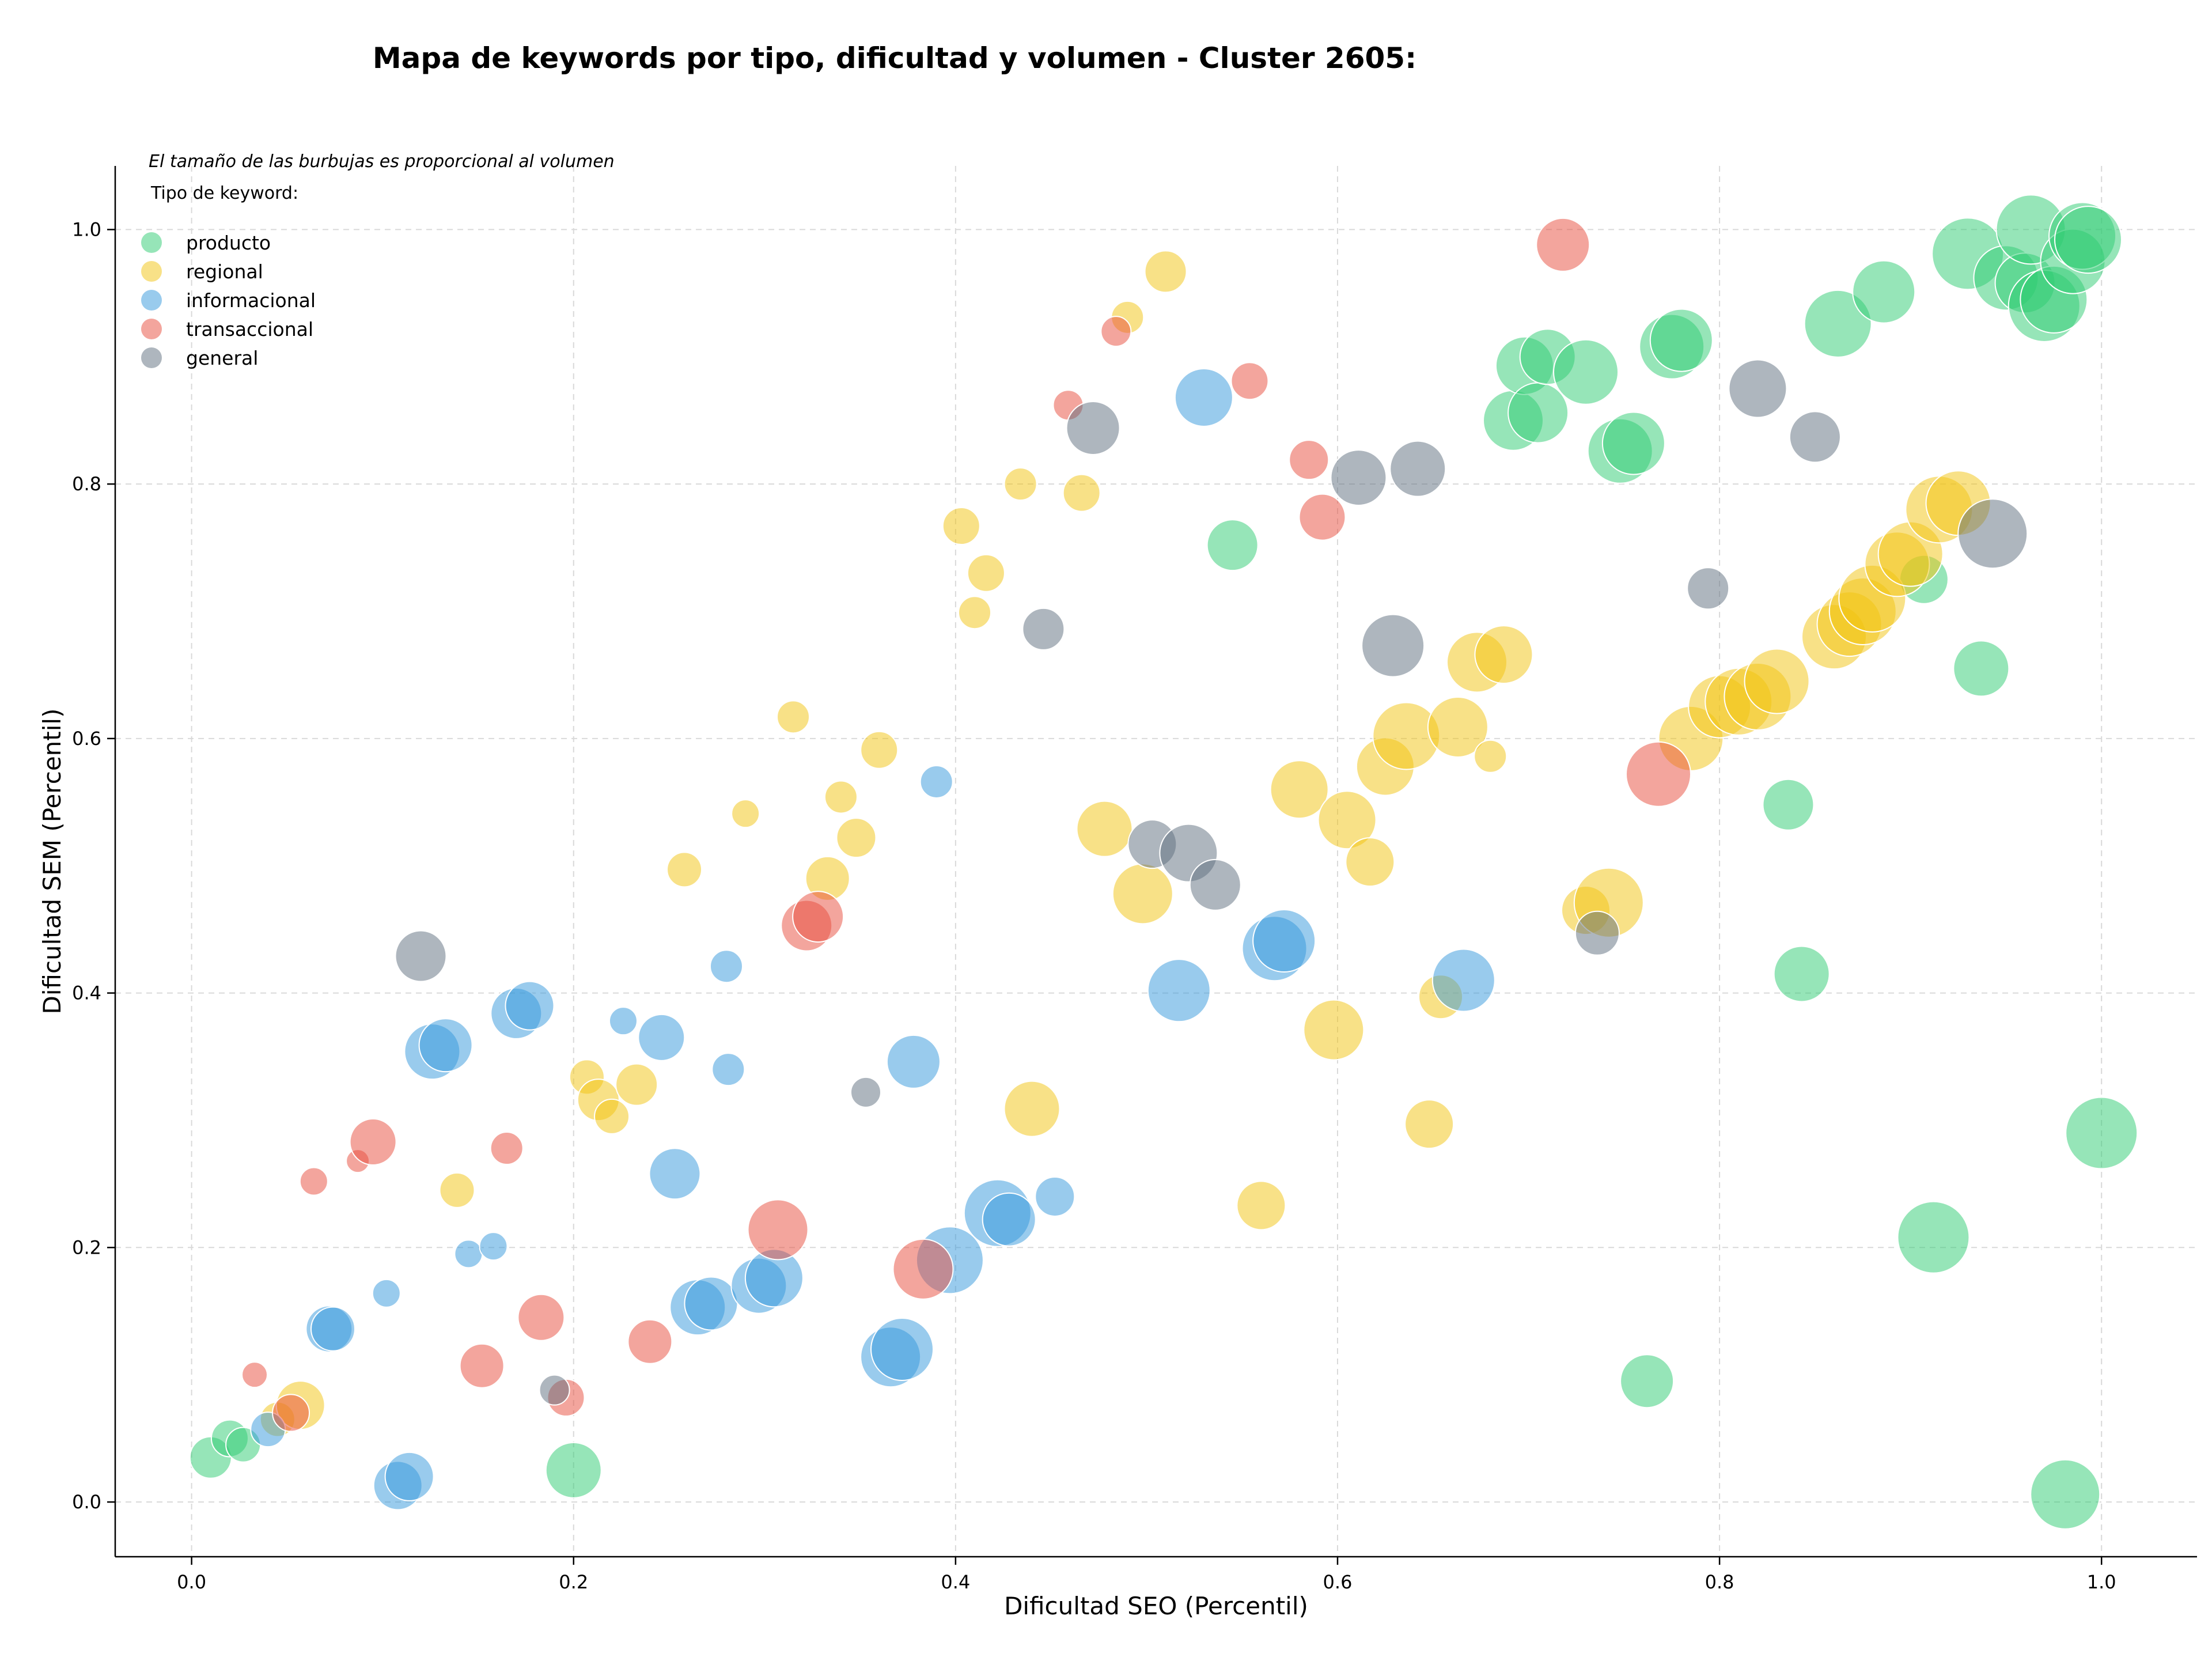  I want to click on x-tick-label: 0.4, so click(955, 1582).